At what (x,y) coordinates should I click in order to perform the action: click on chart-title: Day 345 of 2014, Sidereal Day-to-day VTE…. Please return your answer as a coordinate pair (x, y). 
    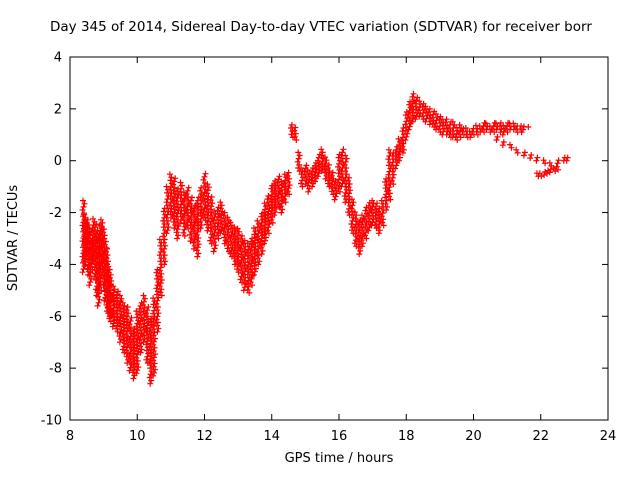
    Looking at the image, I should click on (321, 27).